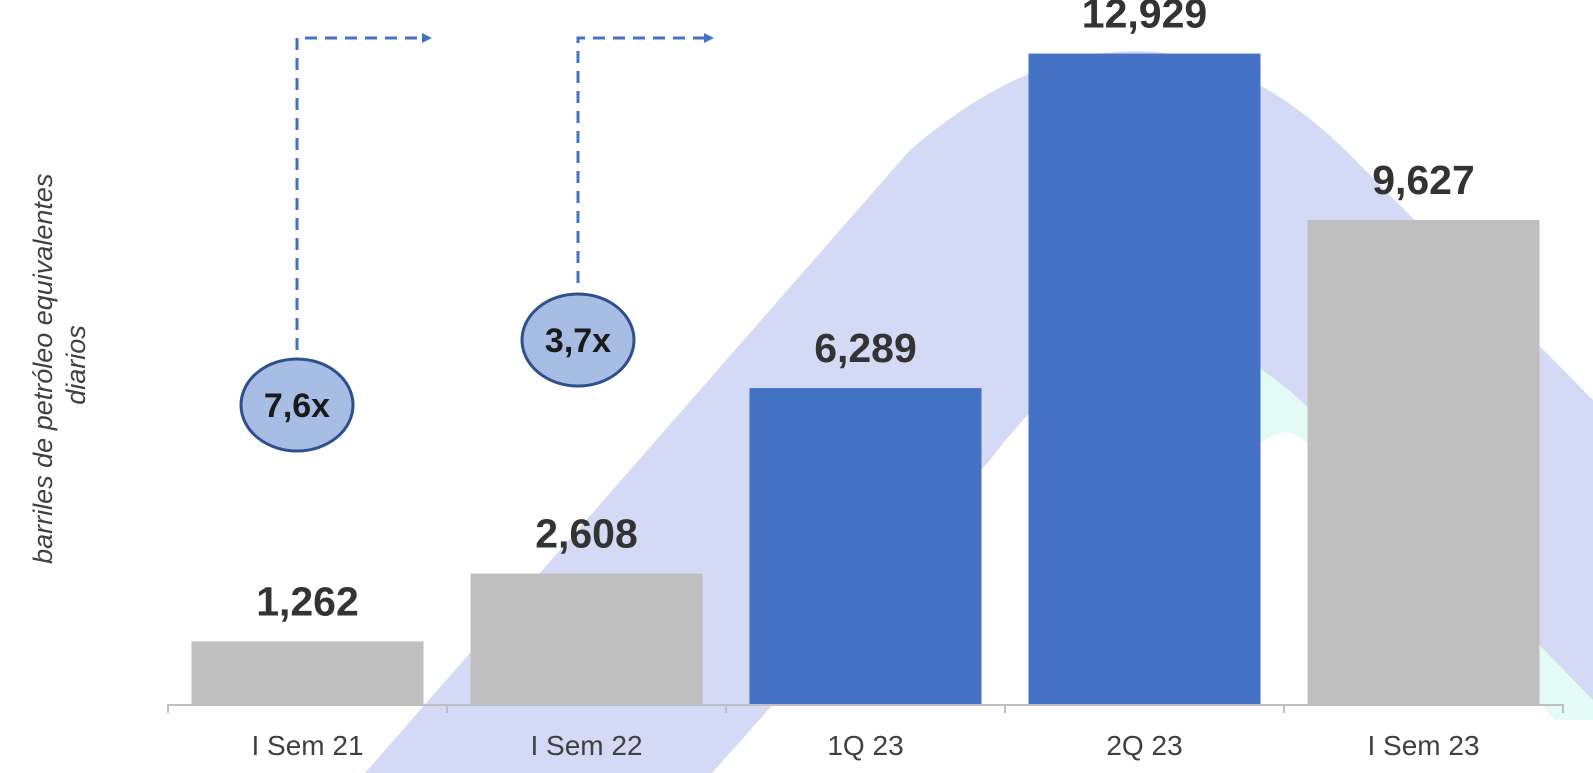 This screenshot has width=1593, height=773. I want to click on tick-label-1q-23: 1Q 23, so click(865, 745).